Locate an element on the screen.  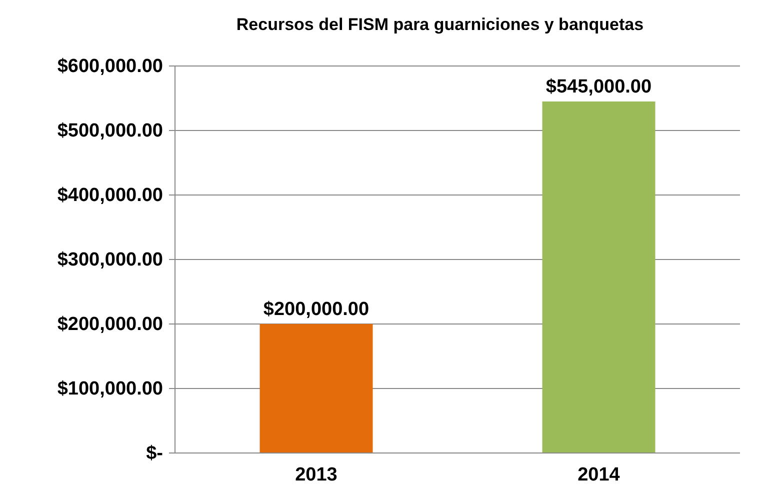
x-tick-label: 2013 is located at coordinates (316, 475).